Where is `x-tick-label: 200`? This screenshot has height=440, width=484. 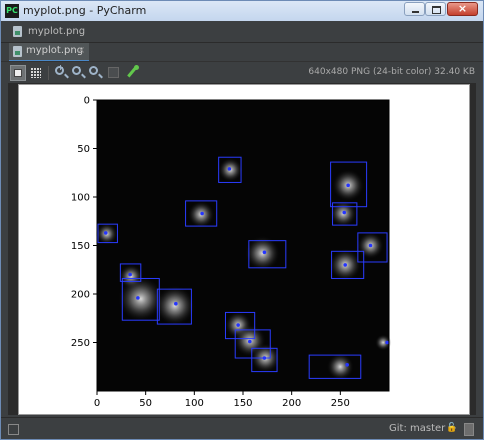
x-tick-label: 200 is located at coordinates (291, 403).